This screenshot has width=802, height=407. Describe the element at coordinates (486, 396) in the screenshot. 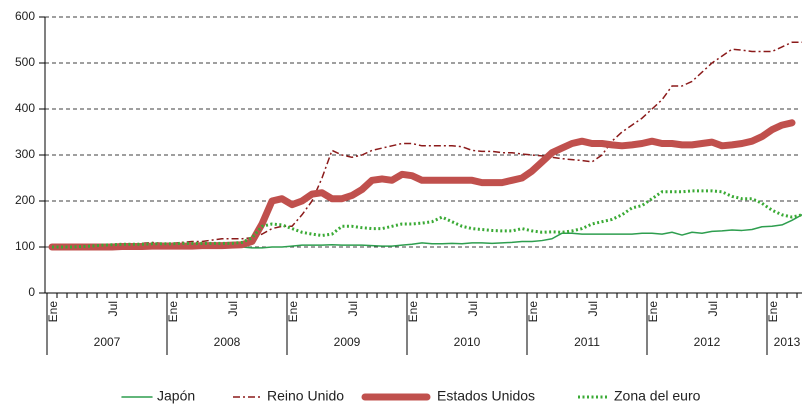

I see `legend-label: Estados Unidos` at that location.